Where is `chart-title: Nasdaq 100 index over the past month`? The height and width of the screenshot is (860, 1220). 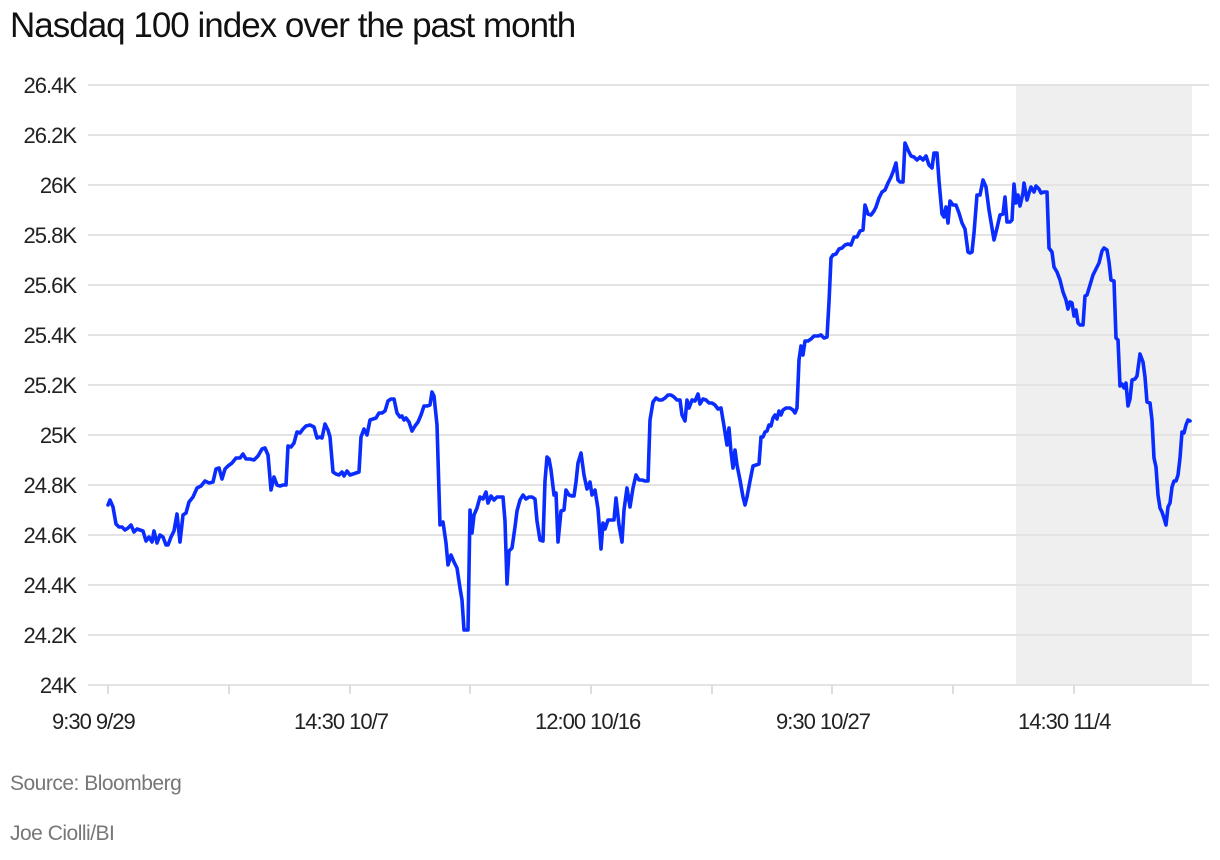 chart-title: Nasdaq 100 index over the past month is located at coordinates (293, 25).